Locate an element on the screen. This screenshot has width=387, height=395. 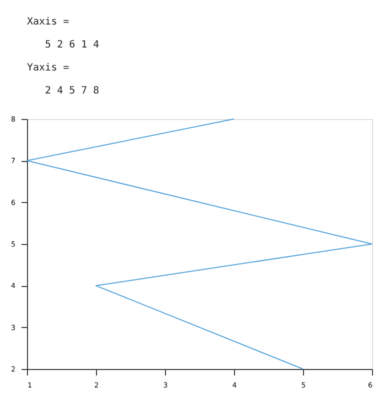
text: Xaxis = is located at coordinates (48, 22).